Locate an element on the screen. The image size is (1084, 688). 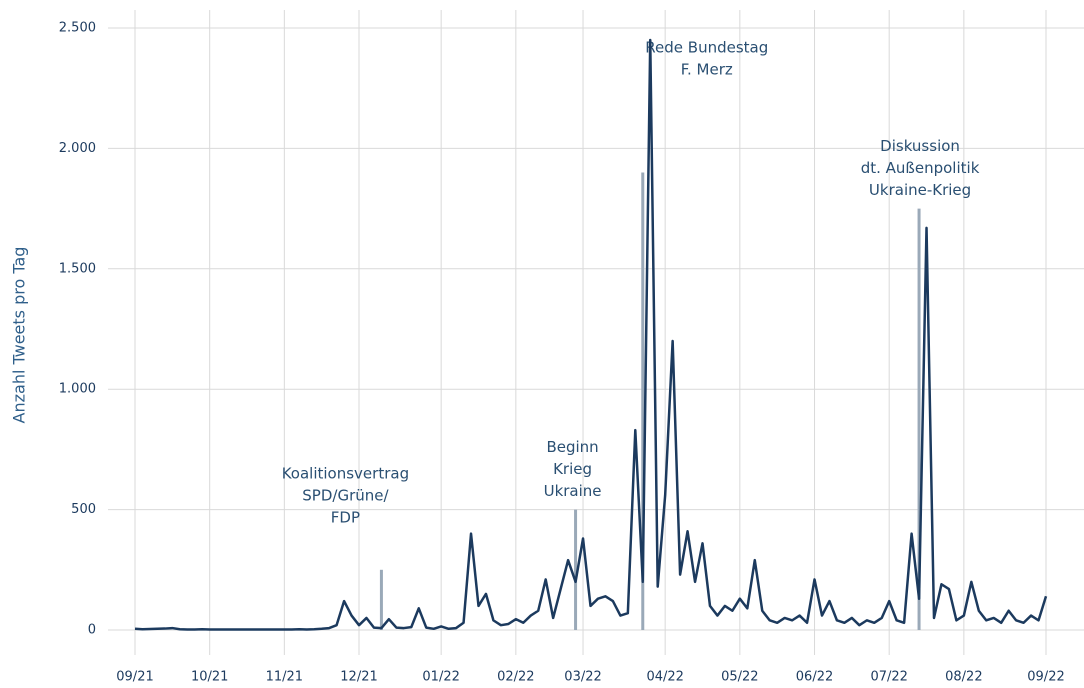
annotation-text: Diskussion is located at coordinates (920, 146).